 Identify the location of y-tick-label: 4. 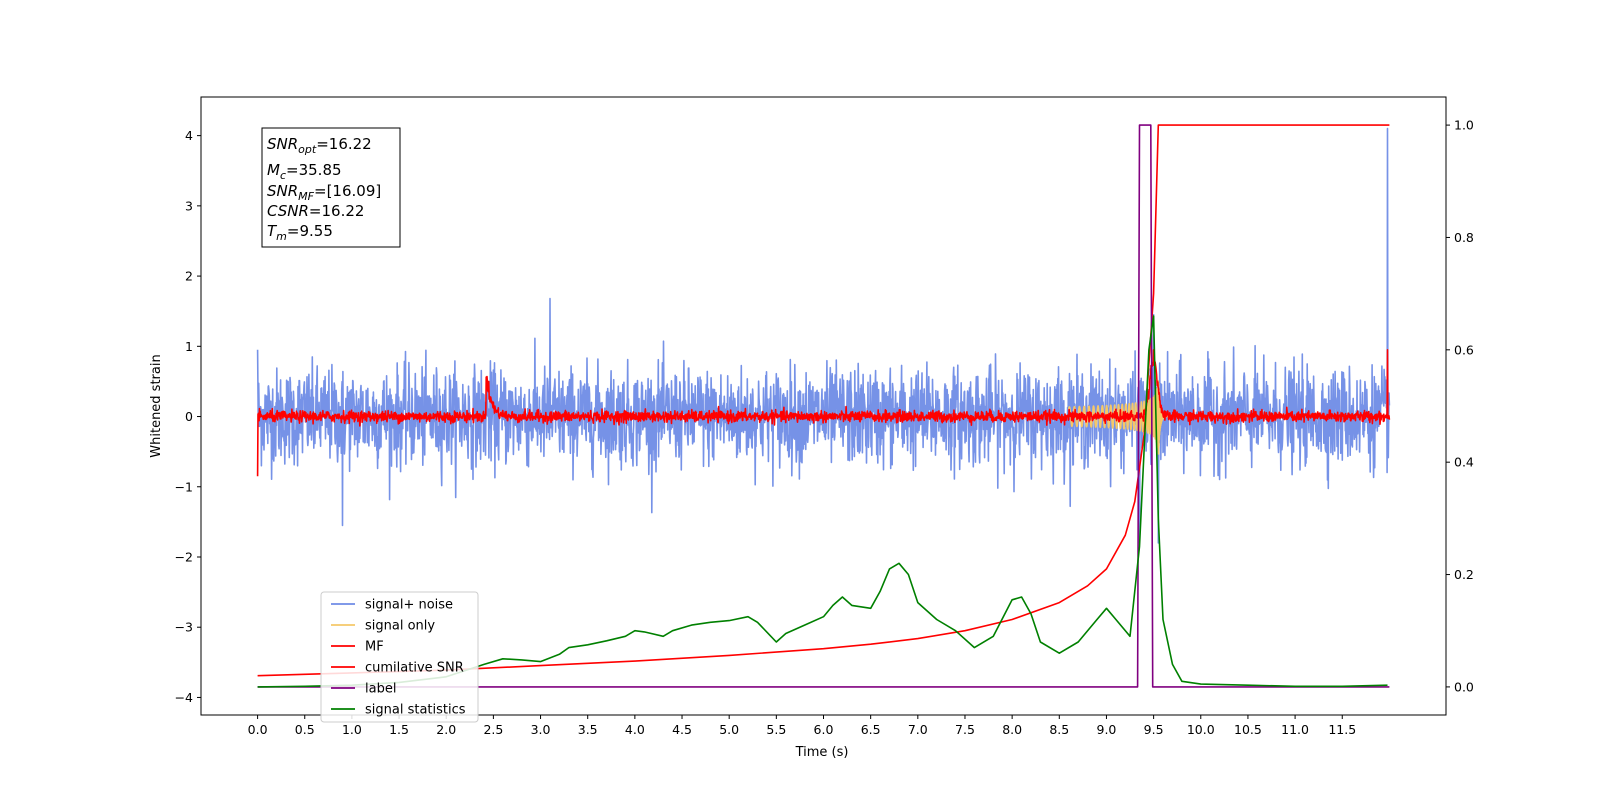
(189, 135).